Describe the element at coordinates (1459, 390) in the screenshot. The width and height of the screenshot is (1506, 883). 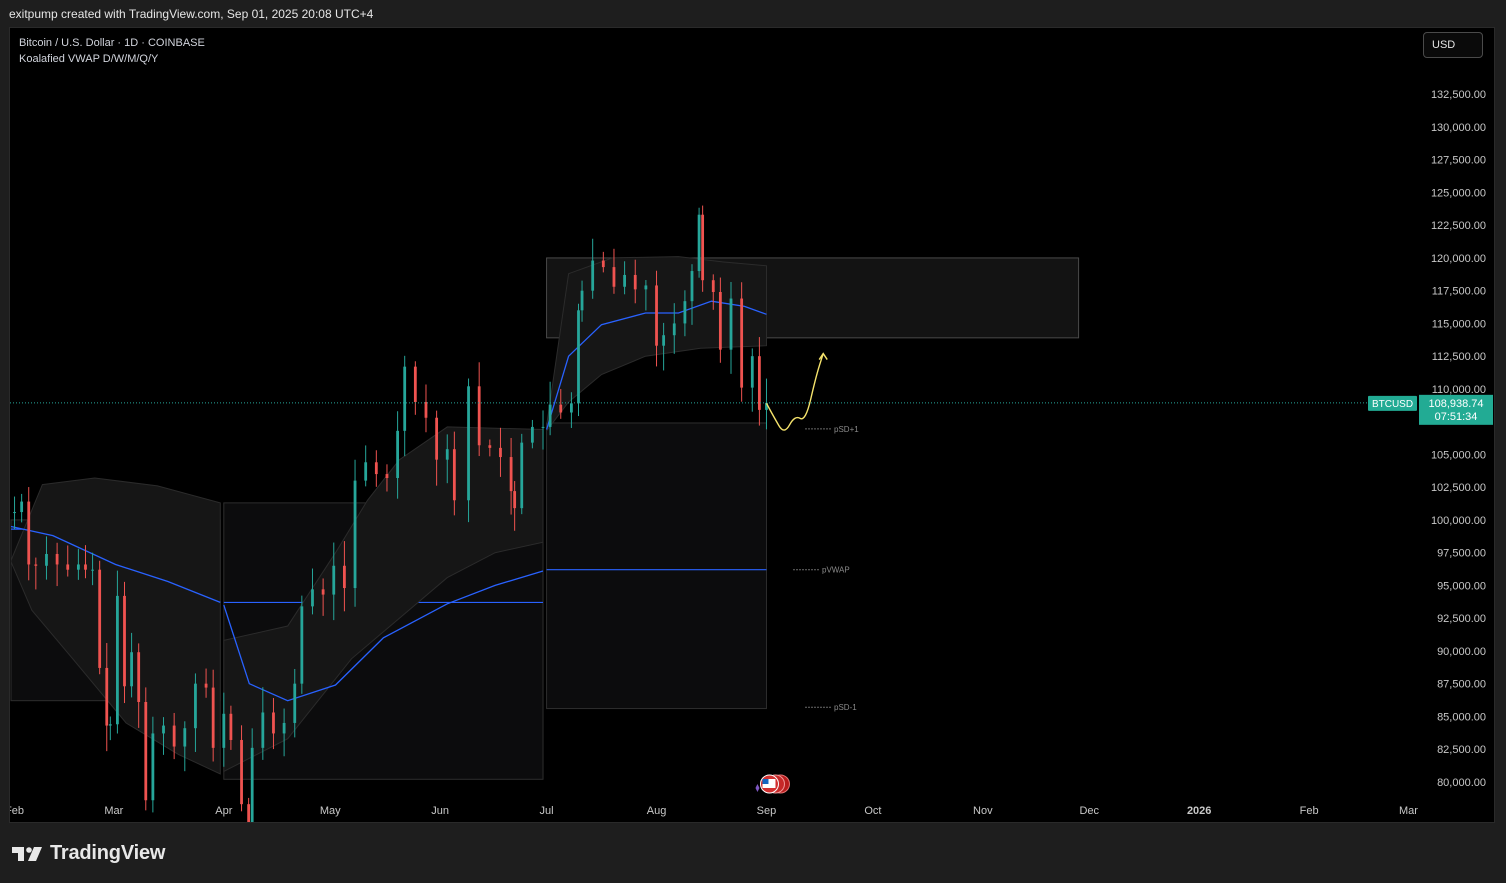
I see `price-axis-label: 110,000.00` at that location.